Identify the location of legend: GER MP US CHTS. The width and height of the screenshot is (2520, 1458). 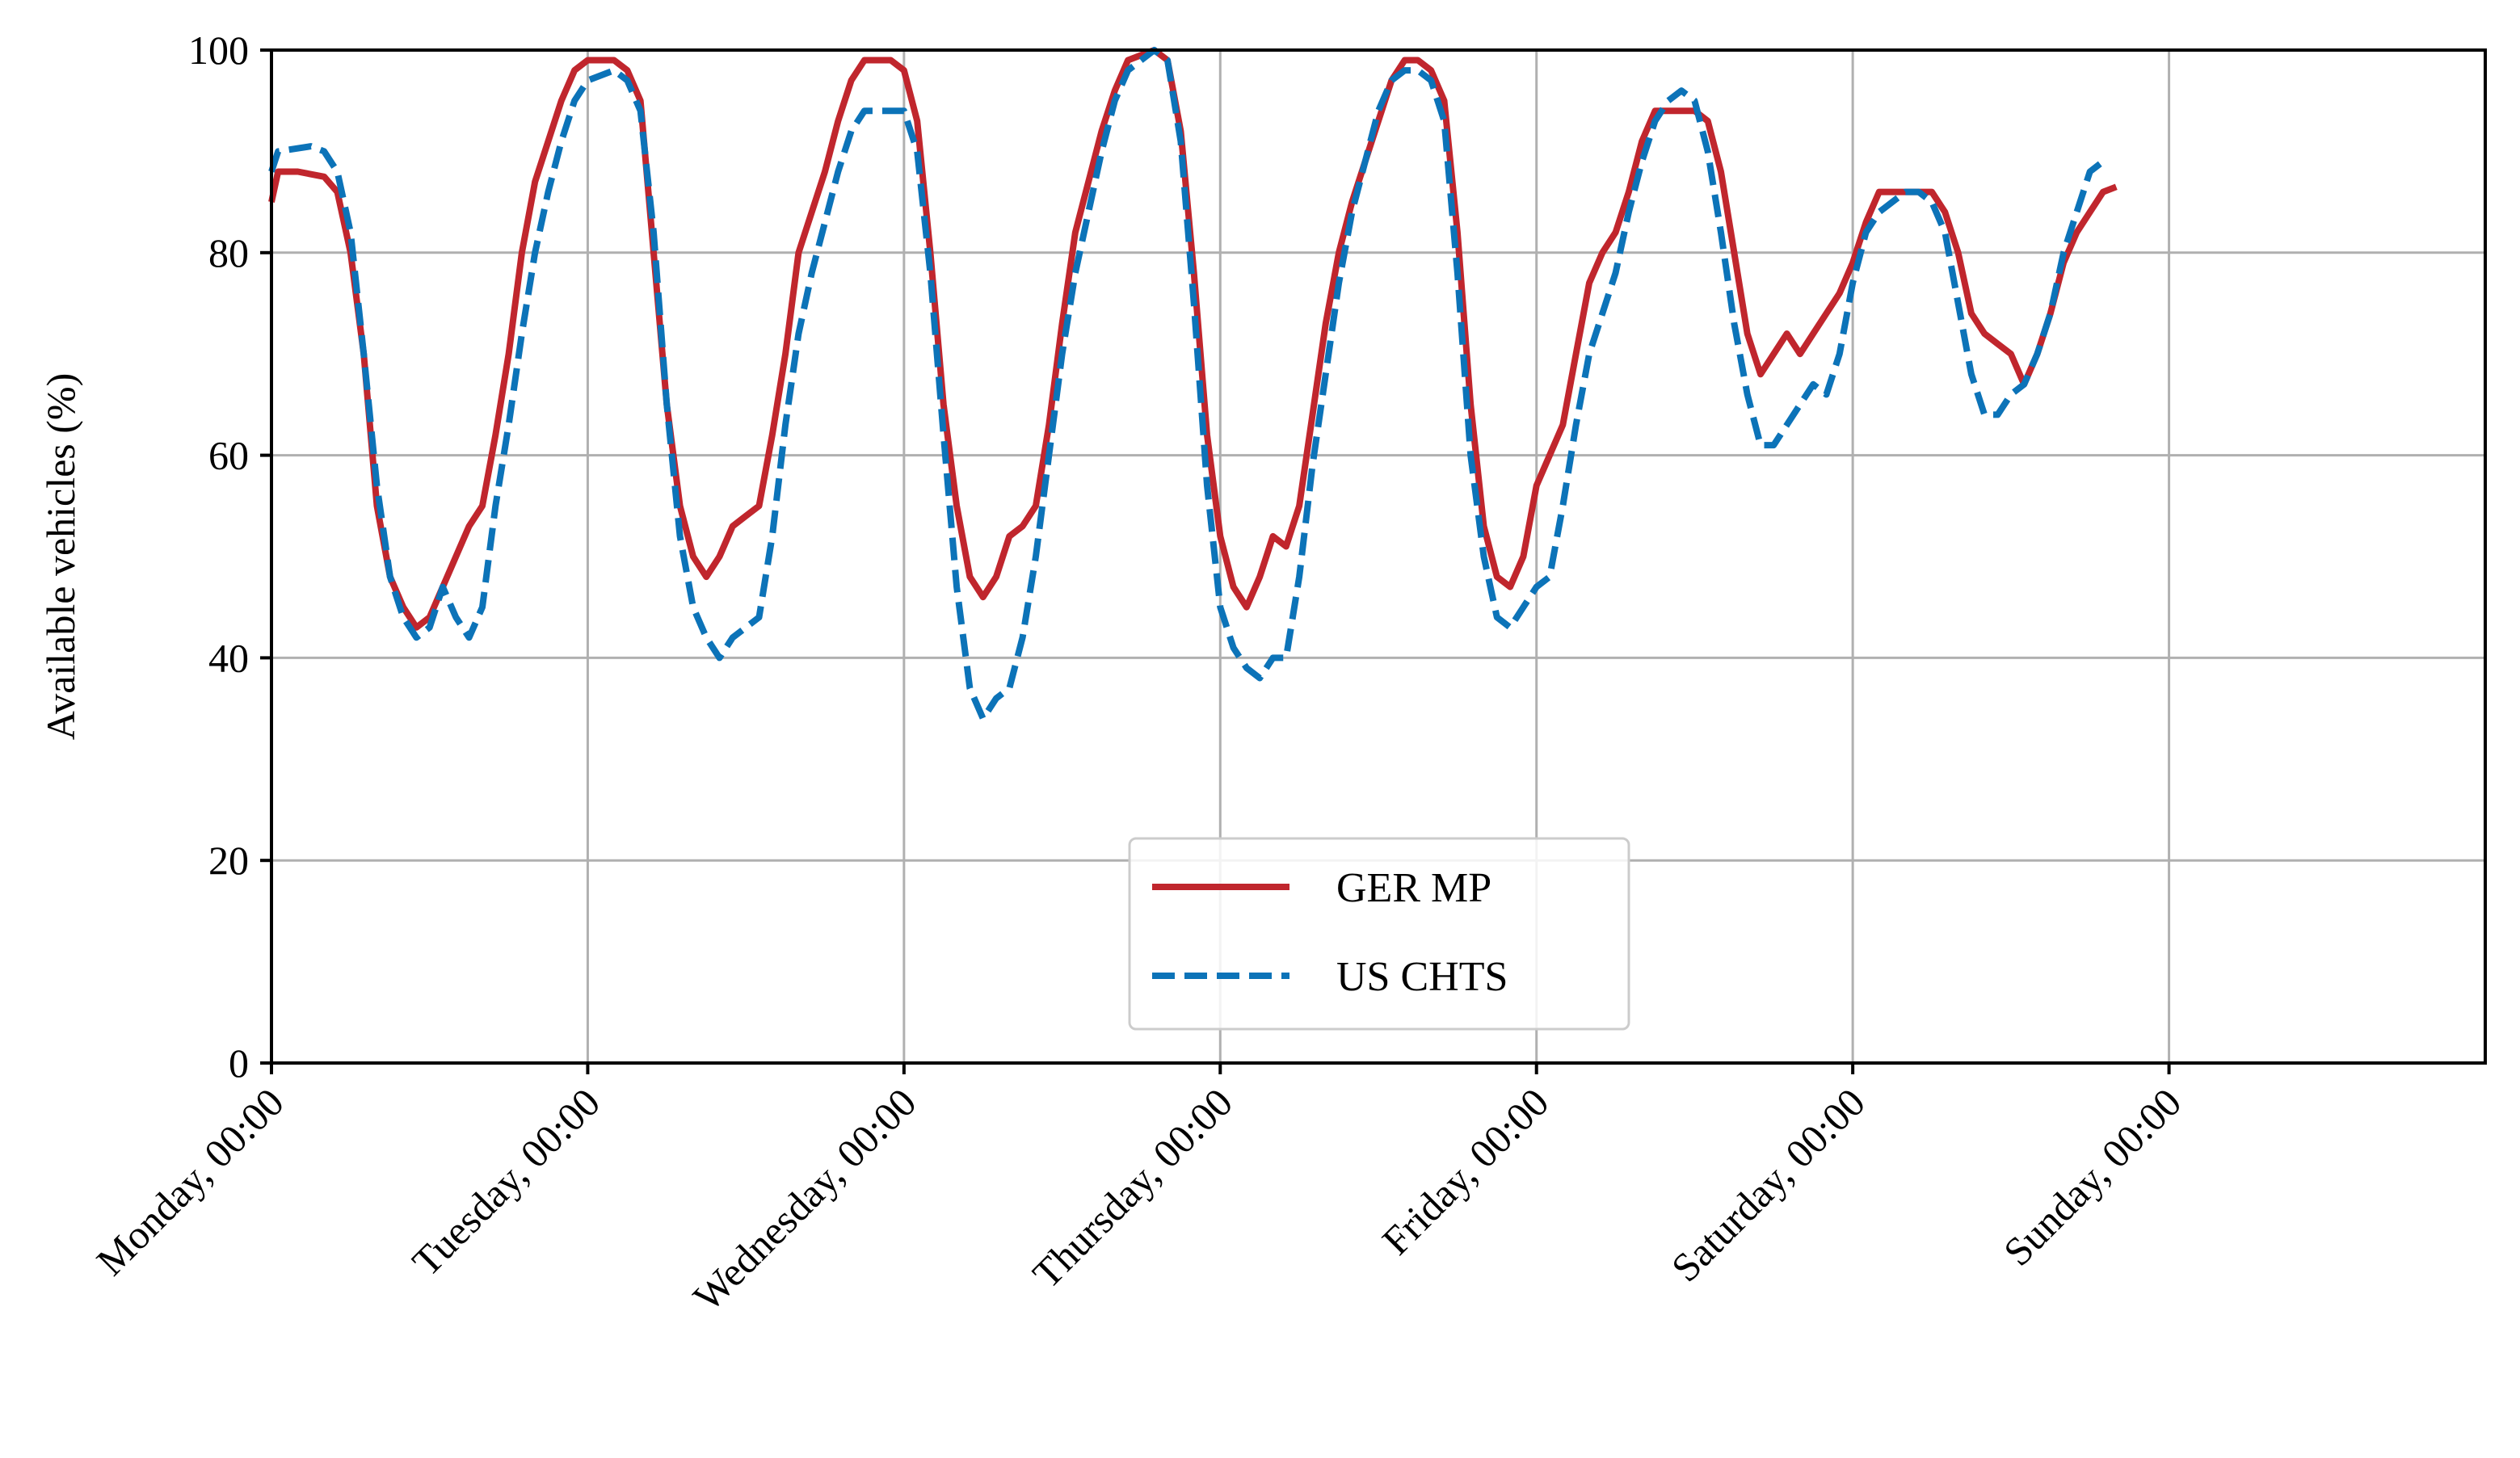
(1379, 934).